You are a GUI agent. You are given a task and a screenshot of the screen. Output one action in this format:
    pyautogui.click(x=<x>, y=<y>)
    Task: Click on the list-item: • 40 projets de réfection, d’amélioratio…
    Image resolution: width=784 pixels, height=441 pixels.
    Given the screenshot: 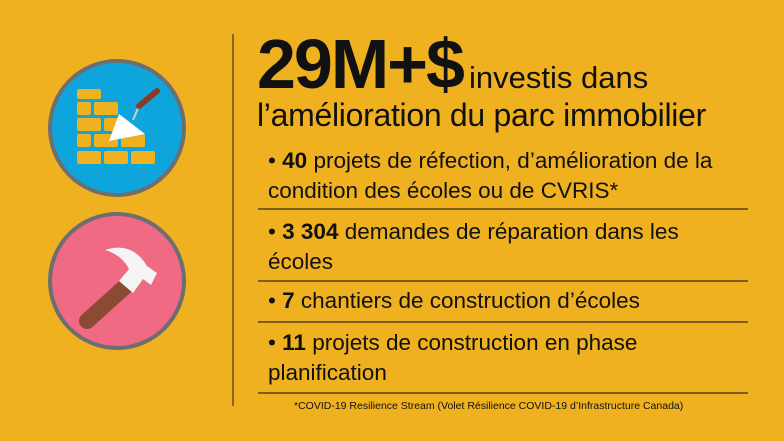 What is the action you would take?
    pyautogui.click(x=490, y=175)
    